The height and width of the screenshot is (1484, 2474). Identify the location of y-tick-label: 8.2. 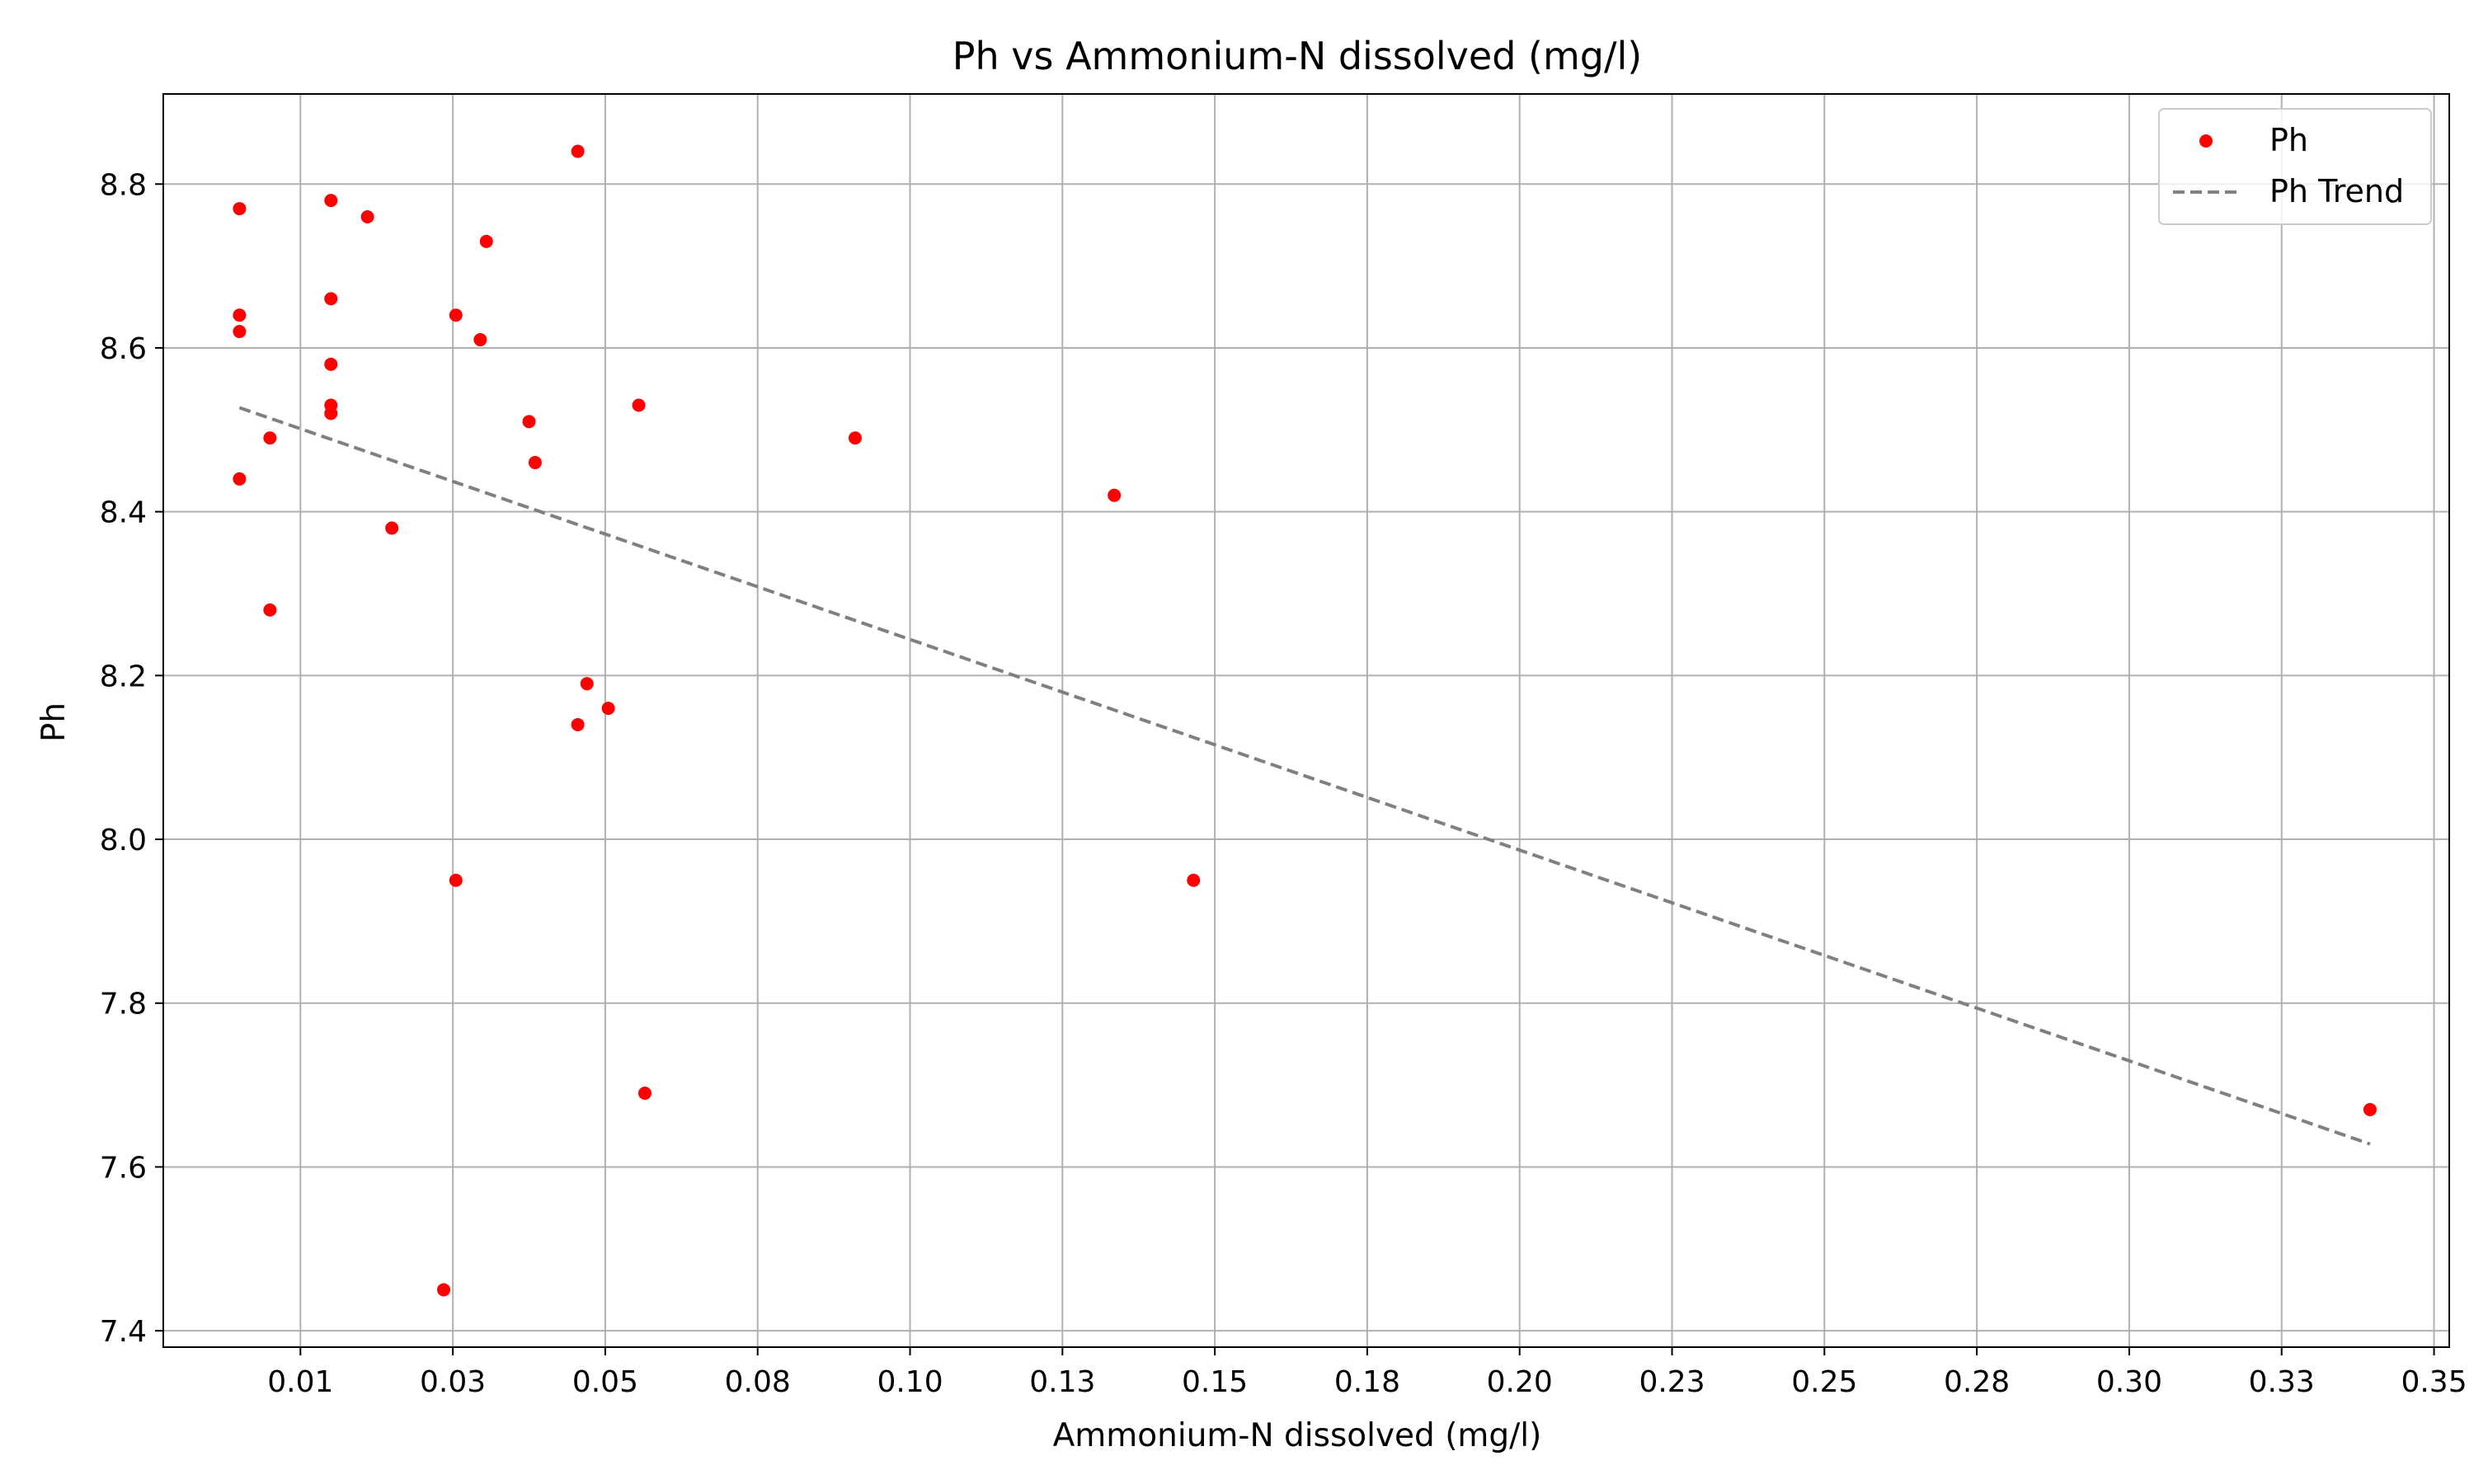
(123, 676).